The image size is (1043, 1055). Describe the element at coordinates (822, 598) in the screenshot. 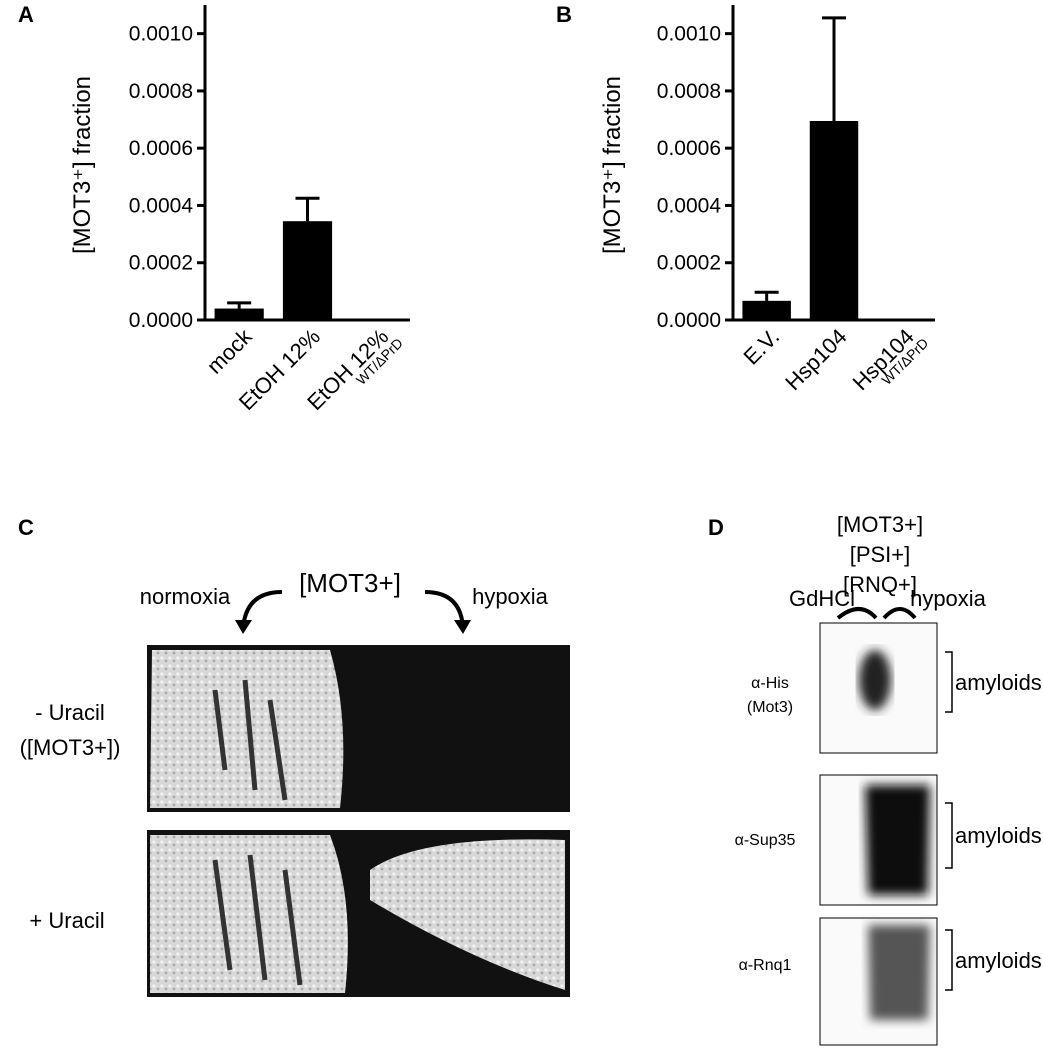

I see `condition-label: GdHCl` at that location.